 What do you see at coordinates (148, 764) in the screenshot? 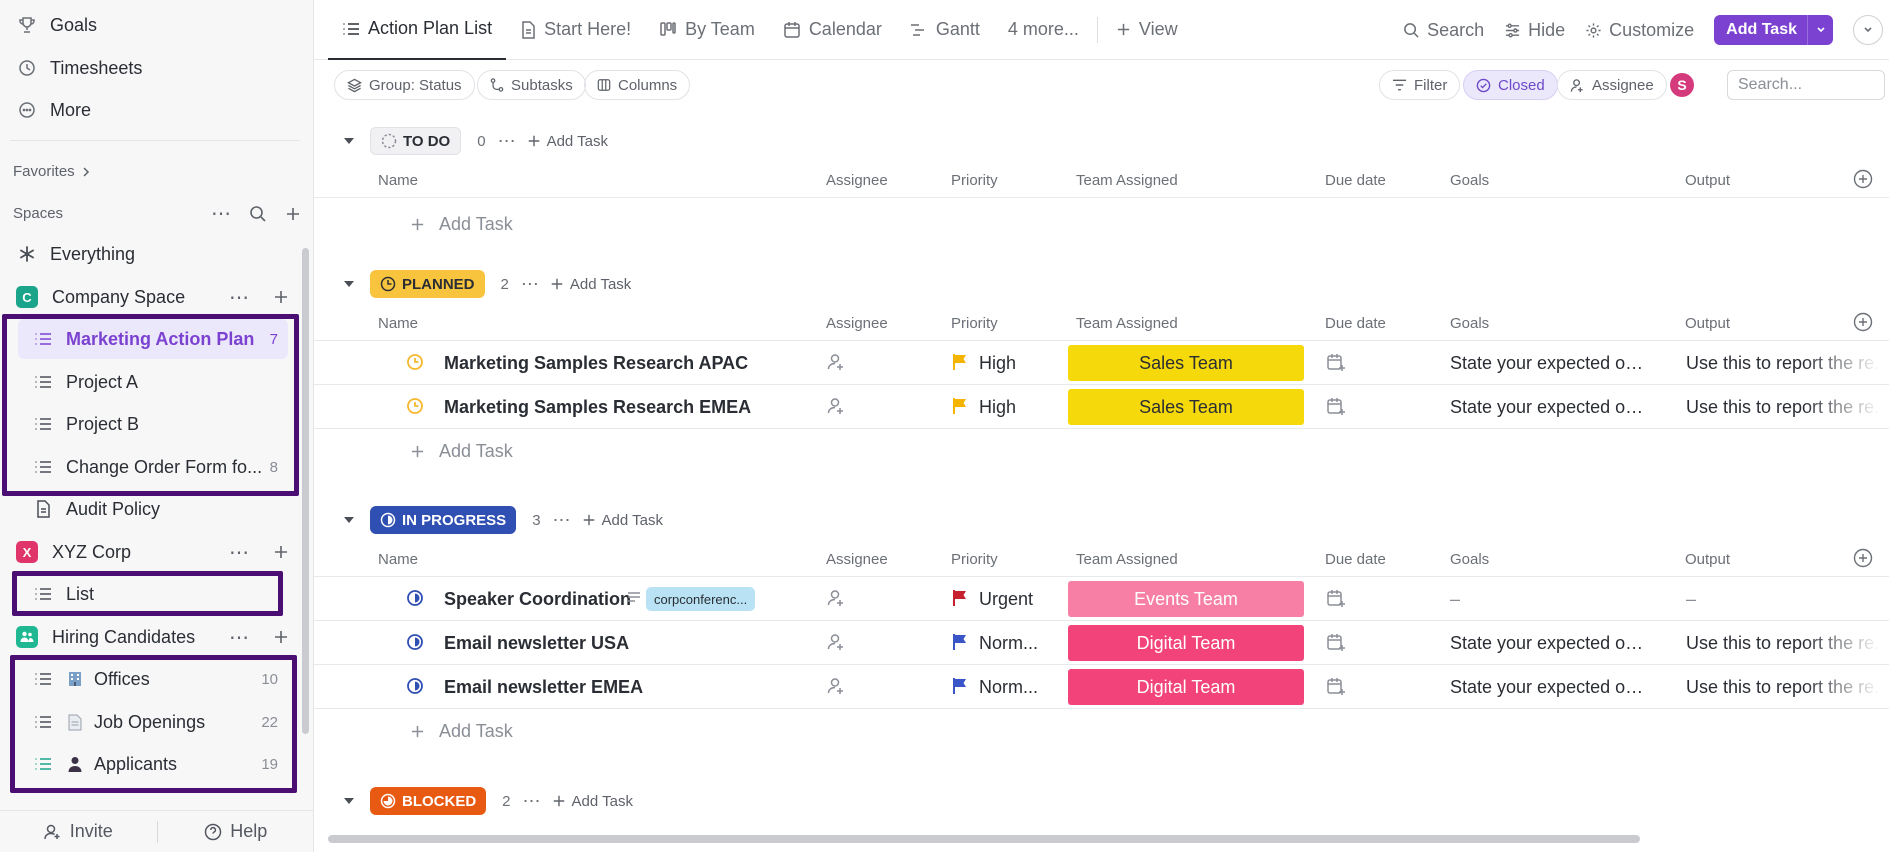
I see `sidebar-list-applicants: Applicants 19` at bounding box center [148, 764].